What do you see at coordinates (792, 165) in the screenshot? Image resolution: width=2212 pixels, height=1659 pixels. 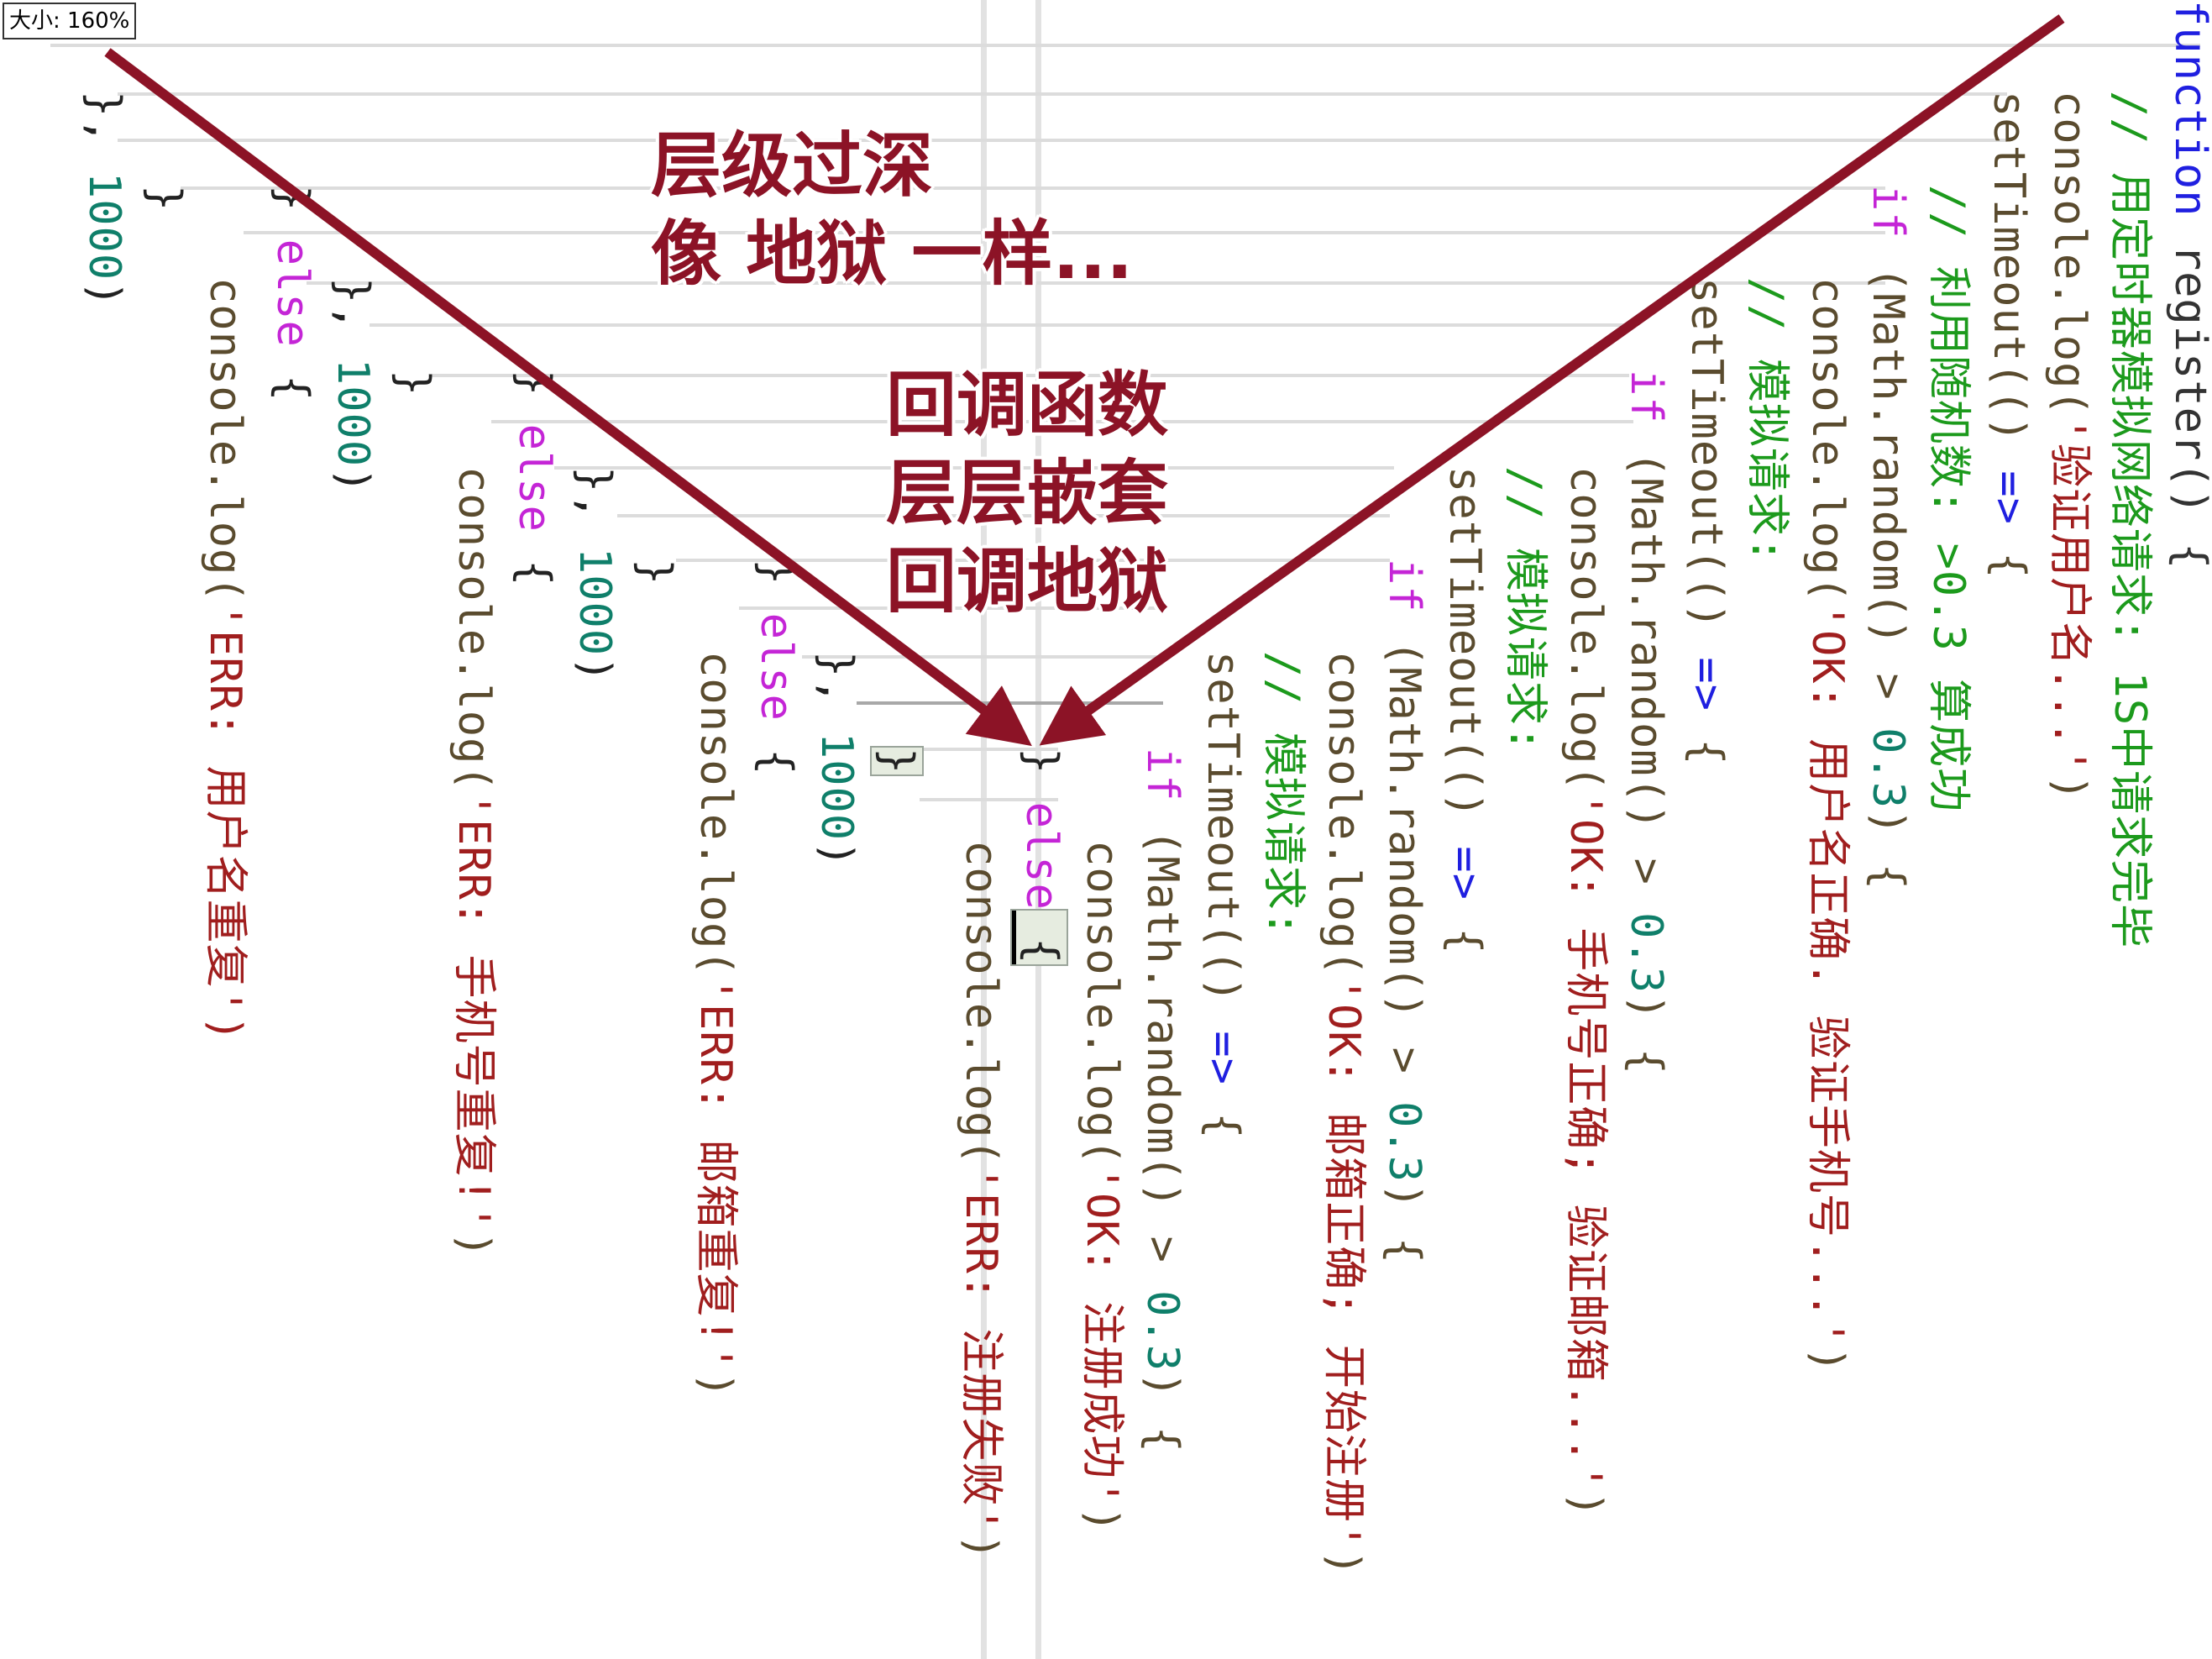 I see `annotation-depth-line1: 层级过深` at bounding box center [792, 165].